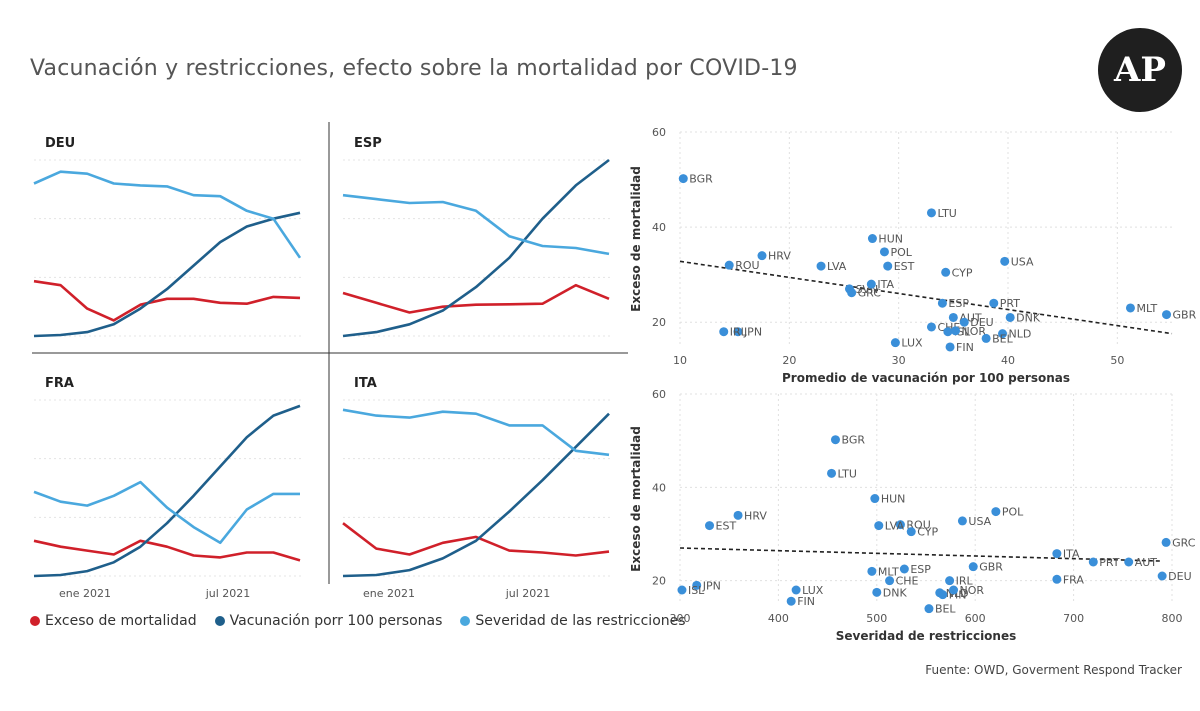 The height and width of the screenshot is (711, 1200). Describe the element at coordinates (791, 601) in the screenshot. I see `point-fin2` at that location.